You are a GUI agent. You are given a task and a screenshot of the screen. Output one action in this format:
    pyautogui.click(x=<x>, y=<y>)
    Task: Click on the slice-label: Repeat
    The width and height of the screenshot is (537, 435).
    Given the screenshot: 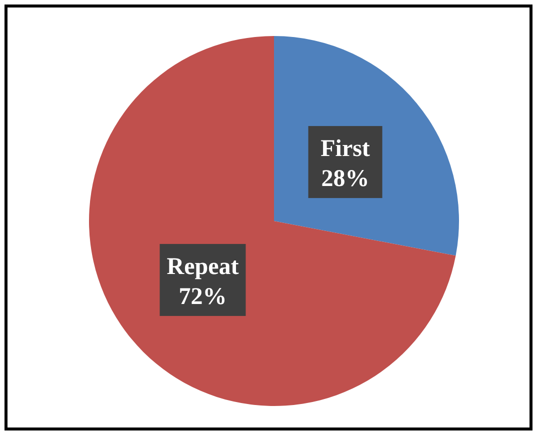 What is the action you would take?
    pyautogui.click(x=202, y=267)
    